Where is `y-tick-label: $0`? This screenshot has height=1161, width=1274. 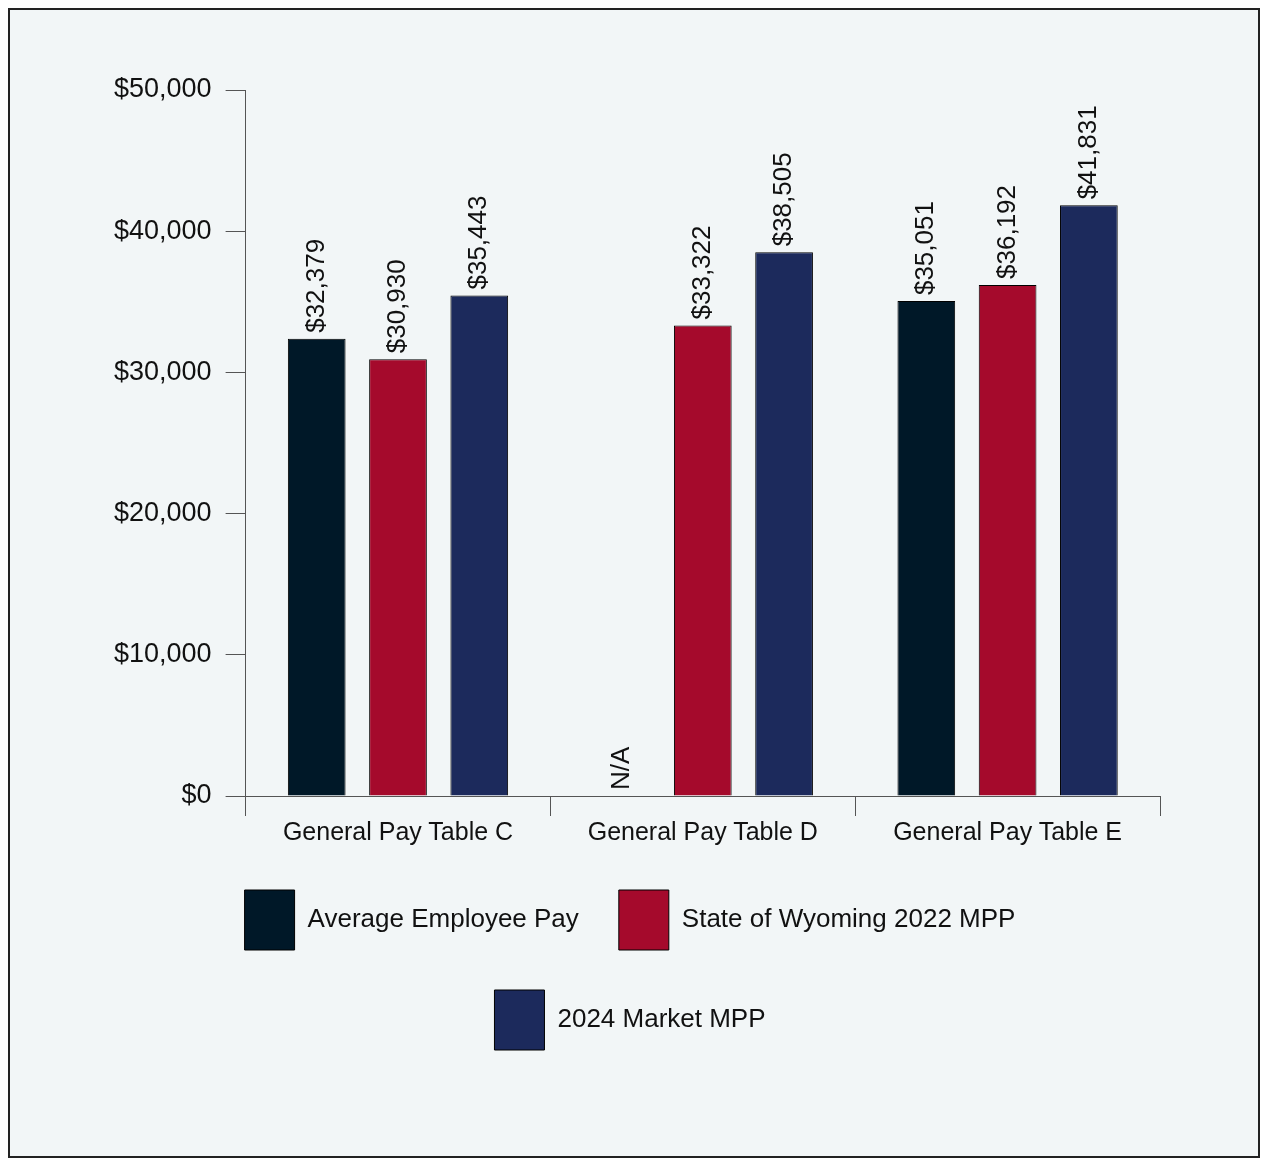 y-tick-label: $0 is located at coordinates (196, 794).